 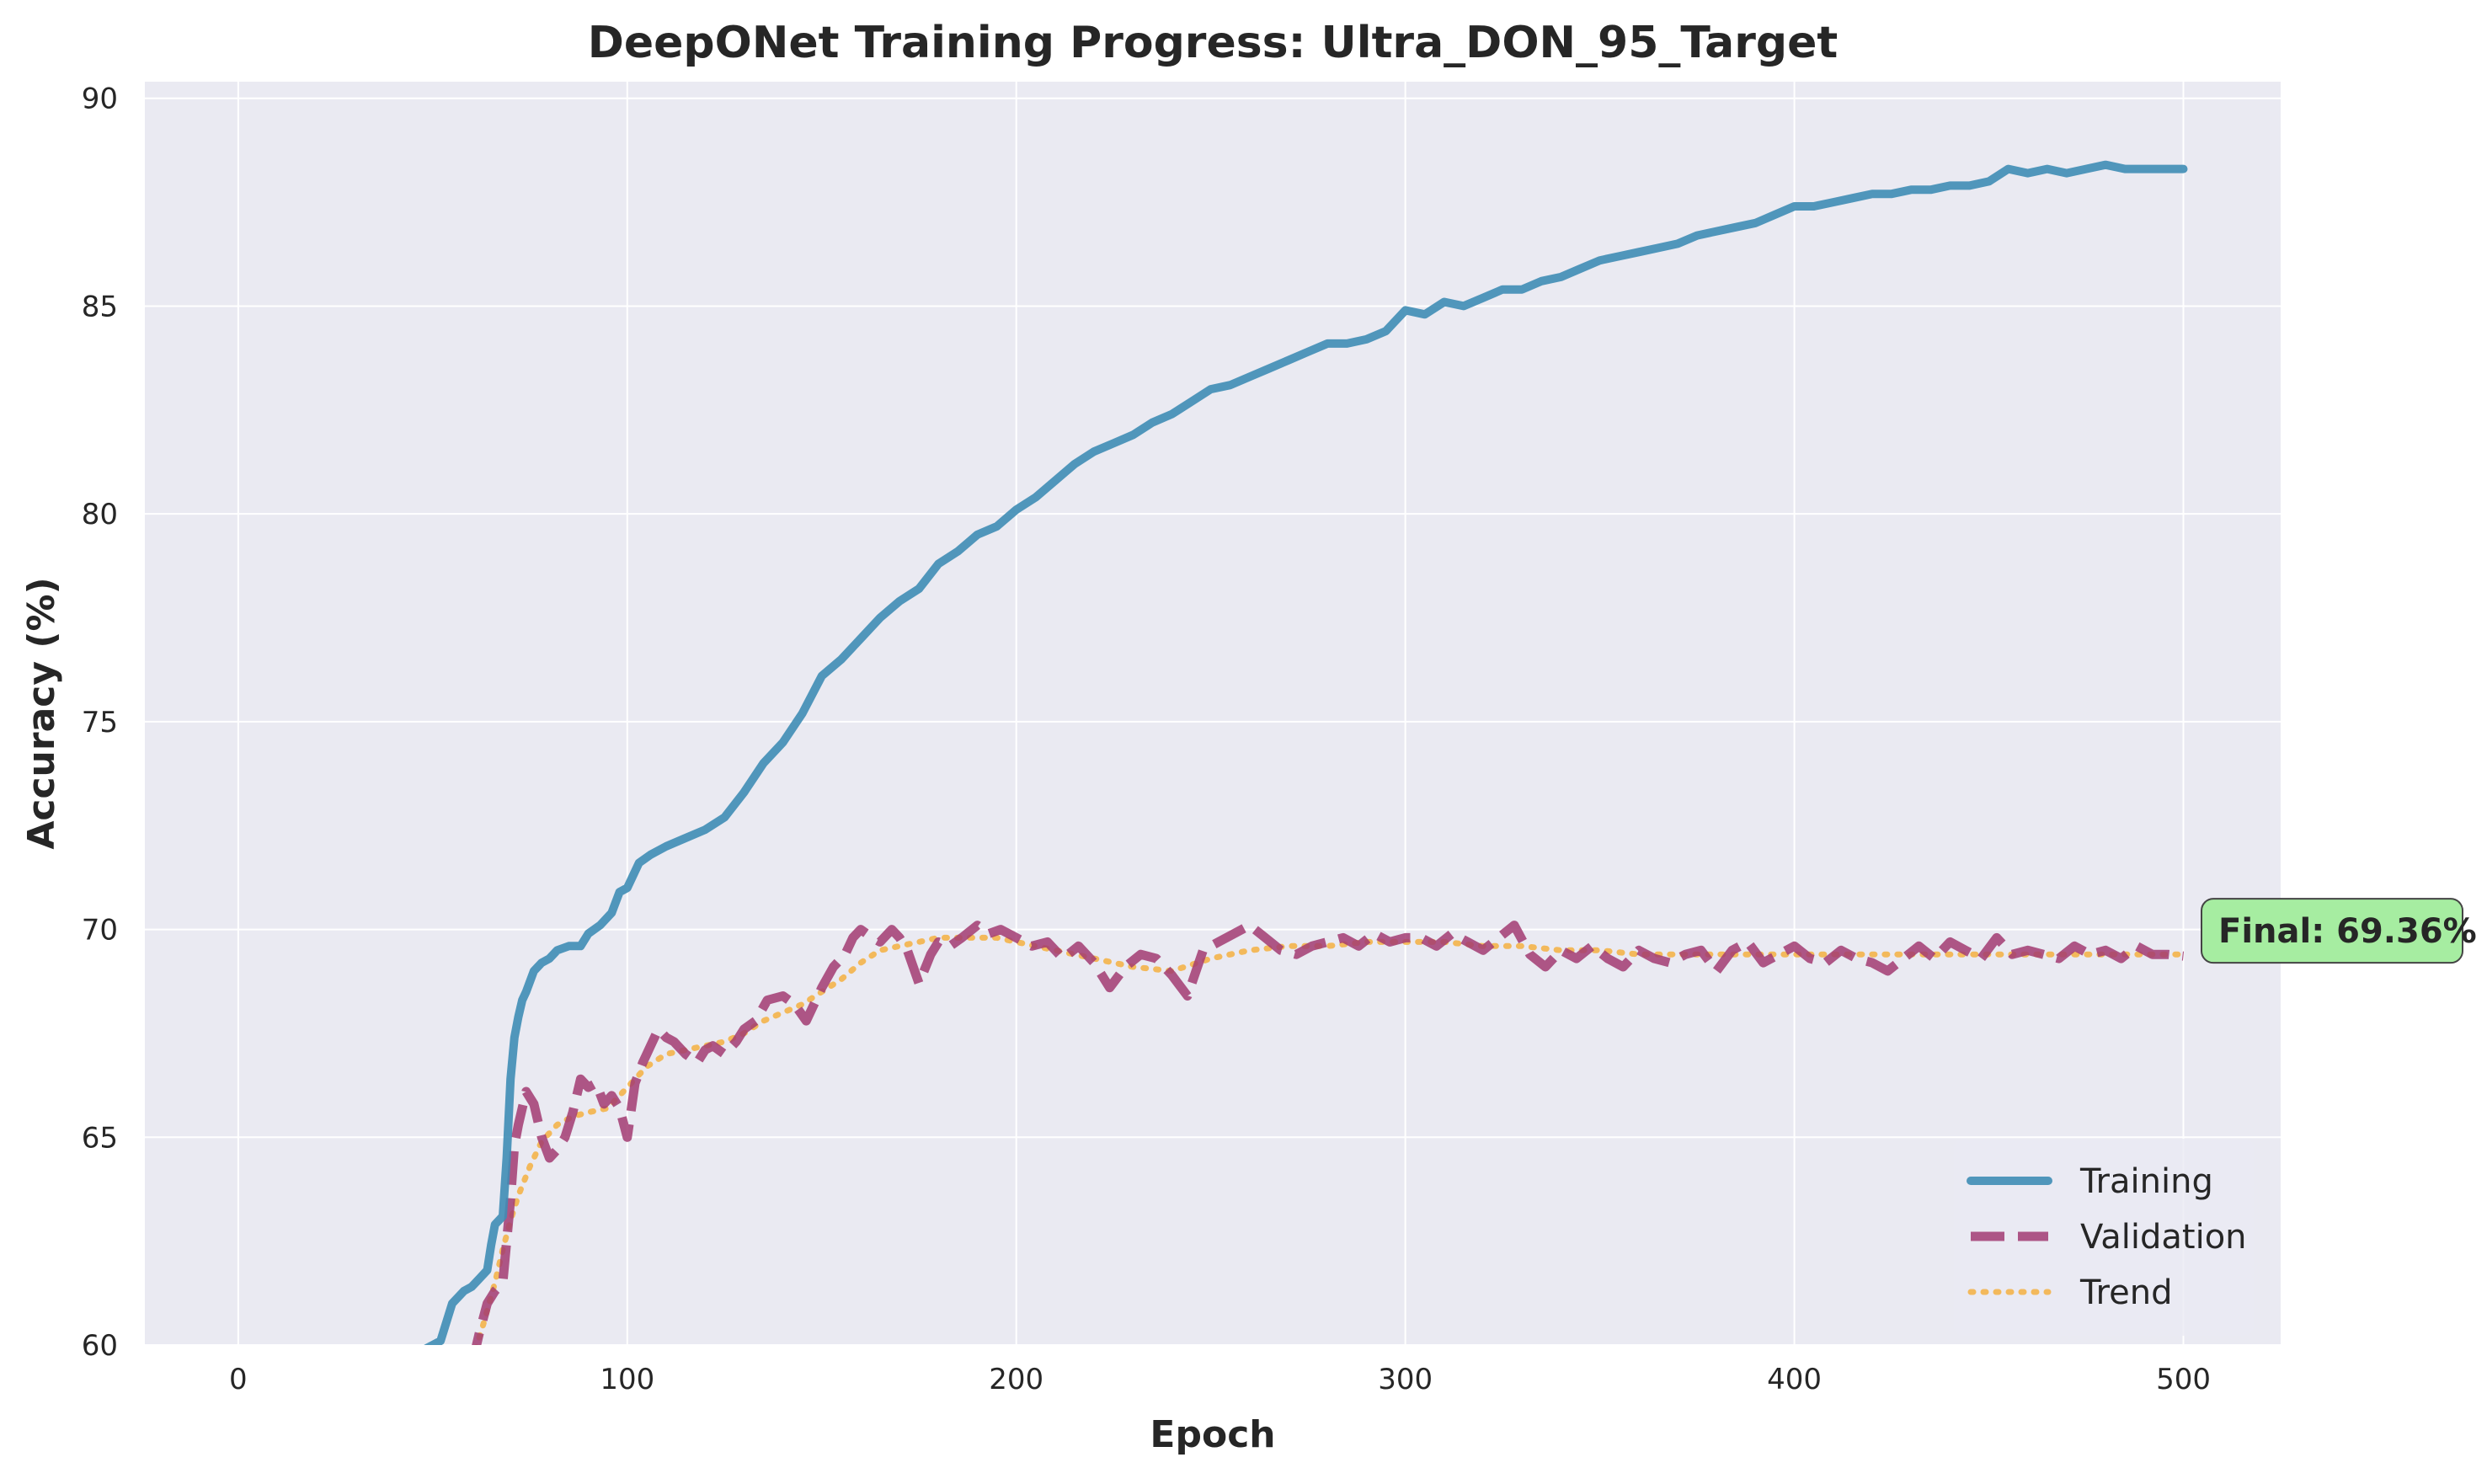 I want to click on x-tick-label: 300, so click(x=1405, y=1380).